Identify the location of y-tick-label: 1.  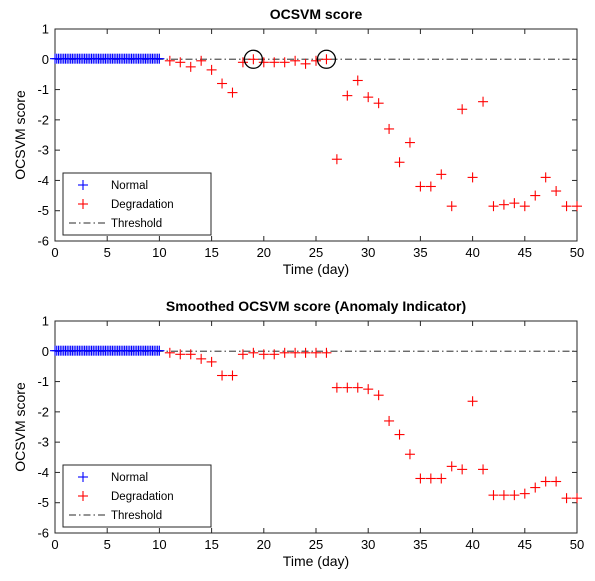
(45, 321).